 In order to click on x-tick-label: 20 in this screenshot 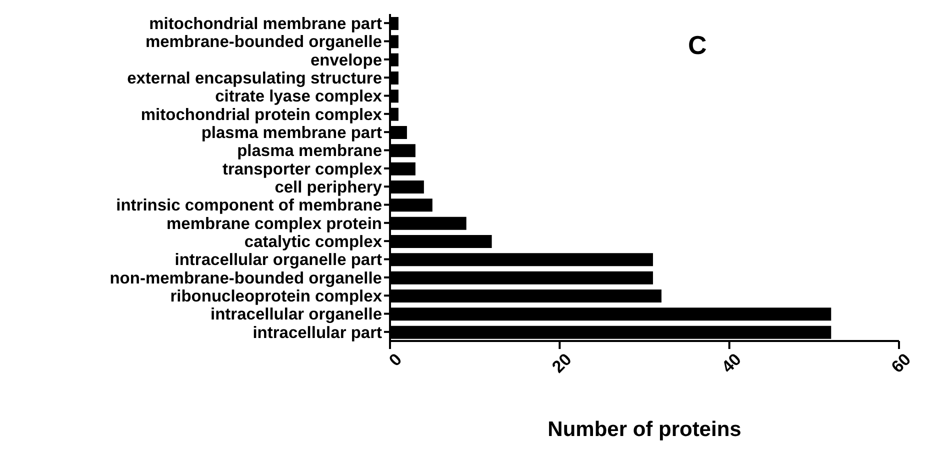, I will do `click(562, 363)`.